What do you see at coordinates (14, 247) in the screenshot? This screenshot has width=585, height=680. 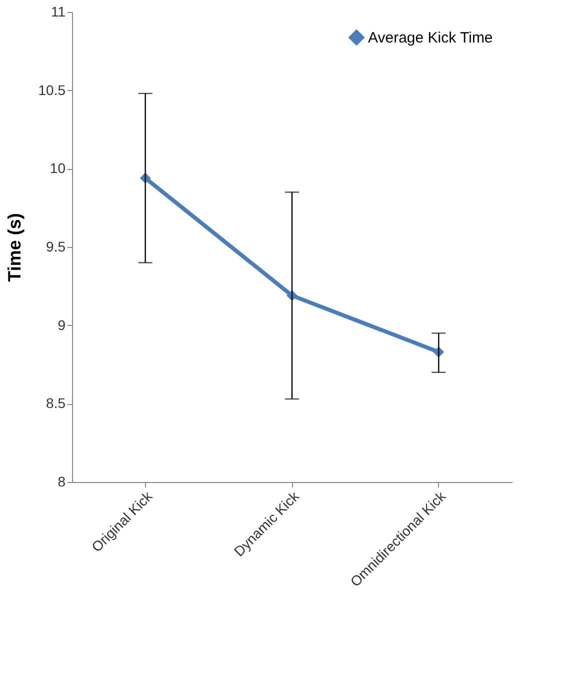 I see `y-axis-title: Time (s)` at bounding box center [14, 247].